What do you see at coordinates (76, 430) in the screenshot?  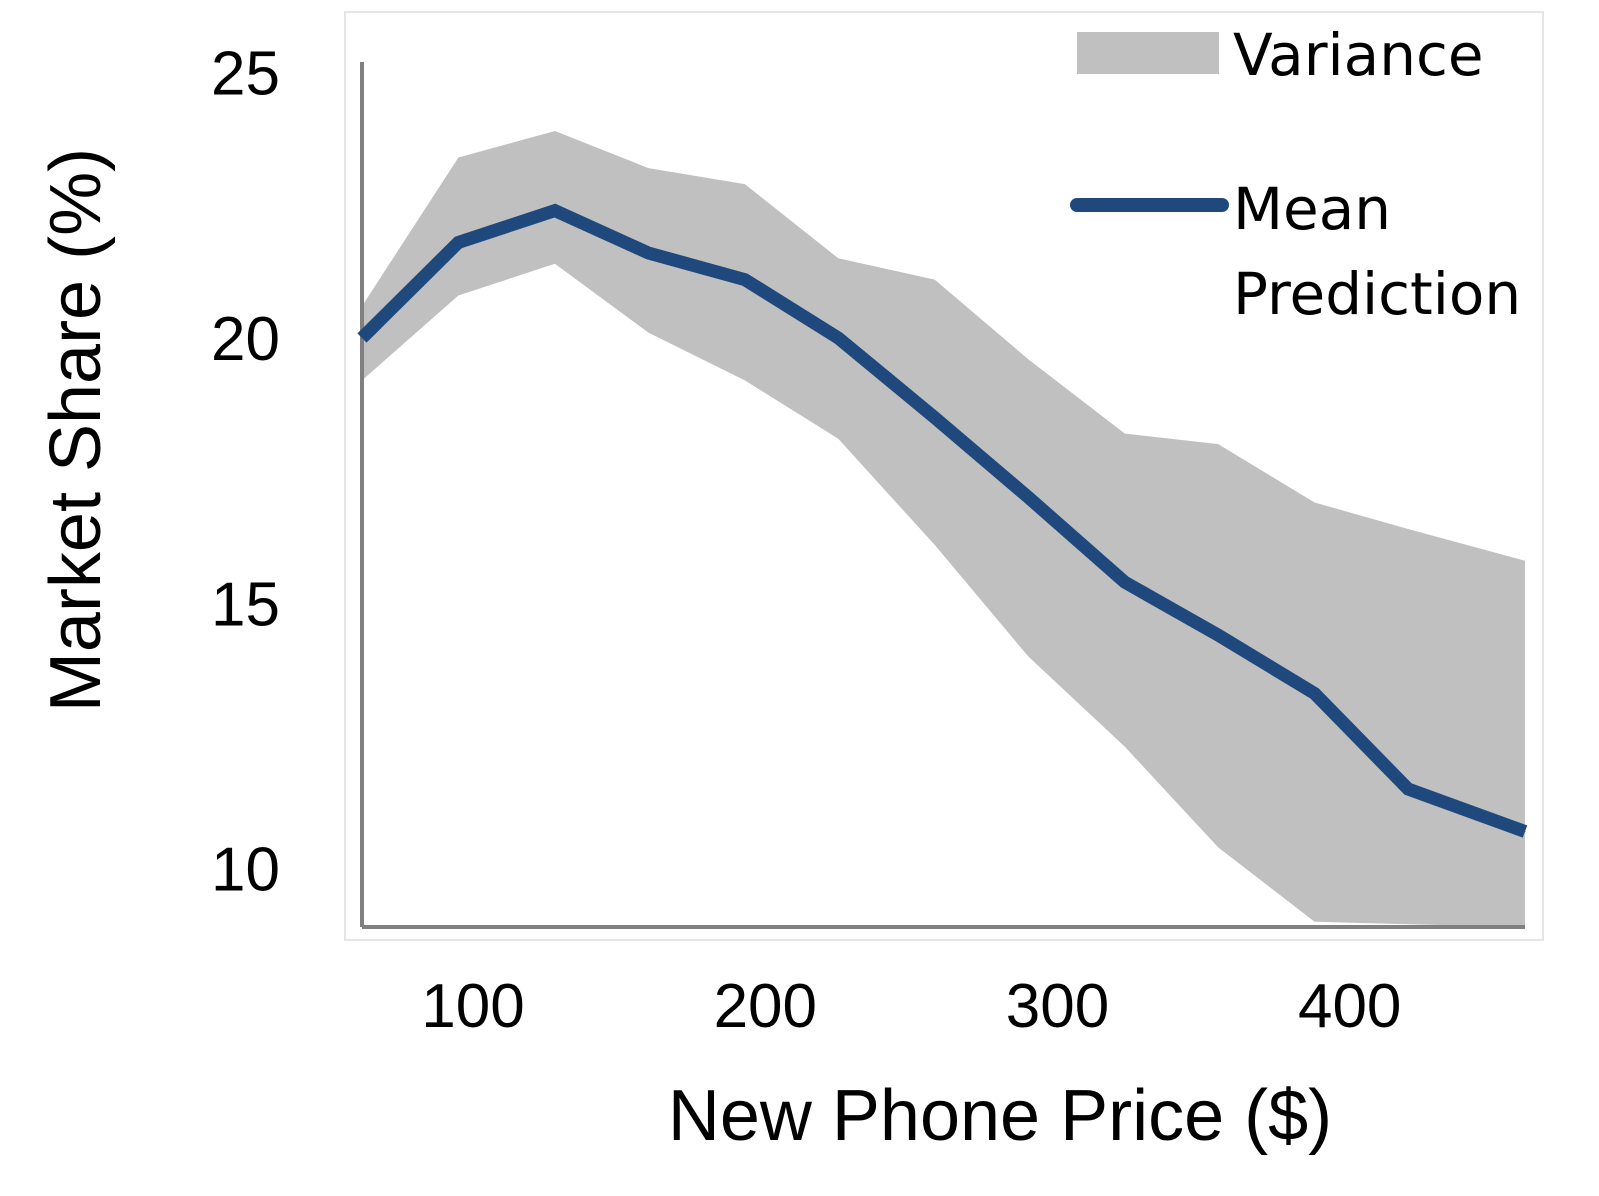 I see `y-axis-title: Market Share (%)` at bounding box center [76, 430].